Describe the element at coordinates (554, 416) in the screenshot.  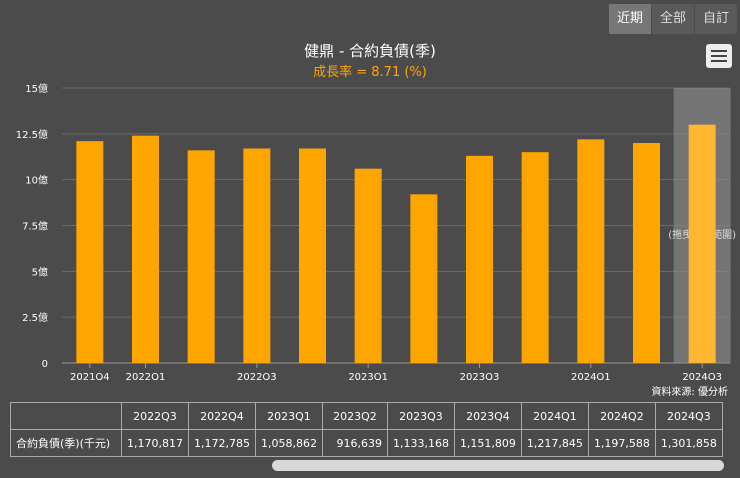
I see `table-header: 2024Q1` at that location.